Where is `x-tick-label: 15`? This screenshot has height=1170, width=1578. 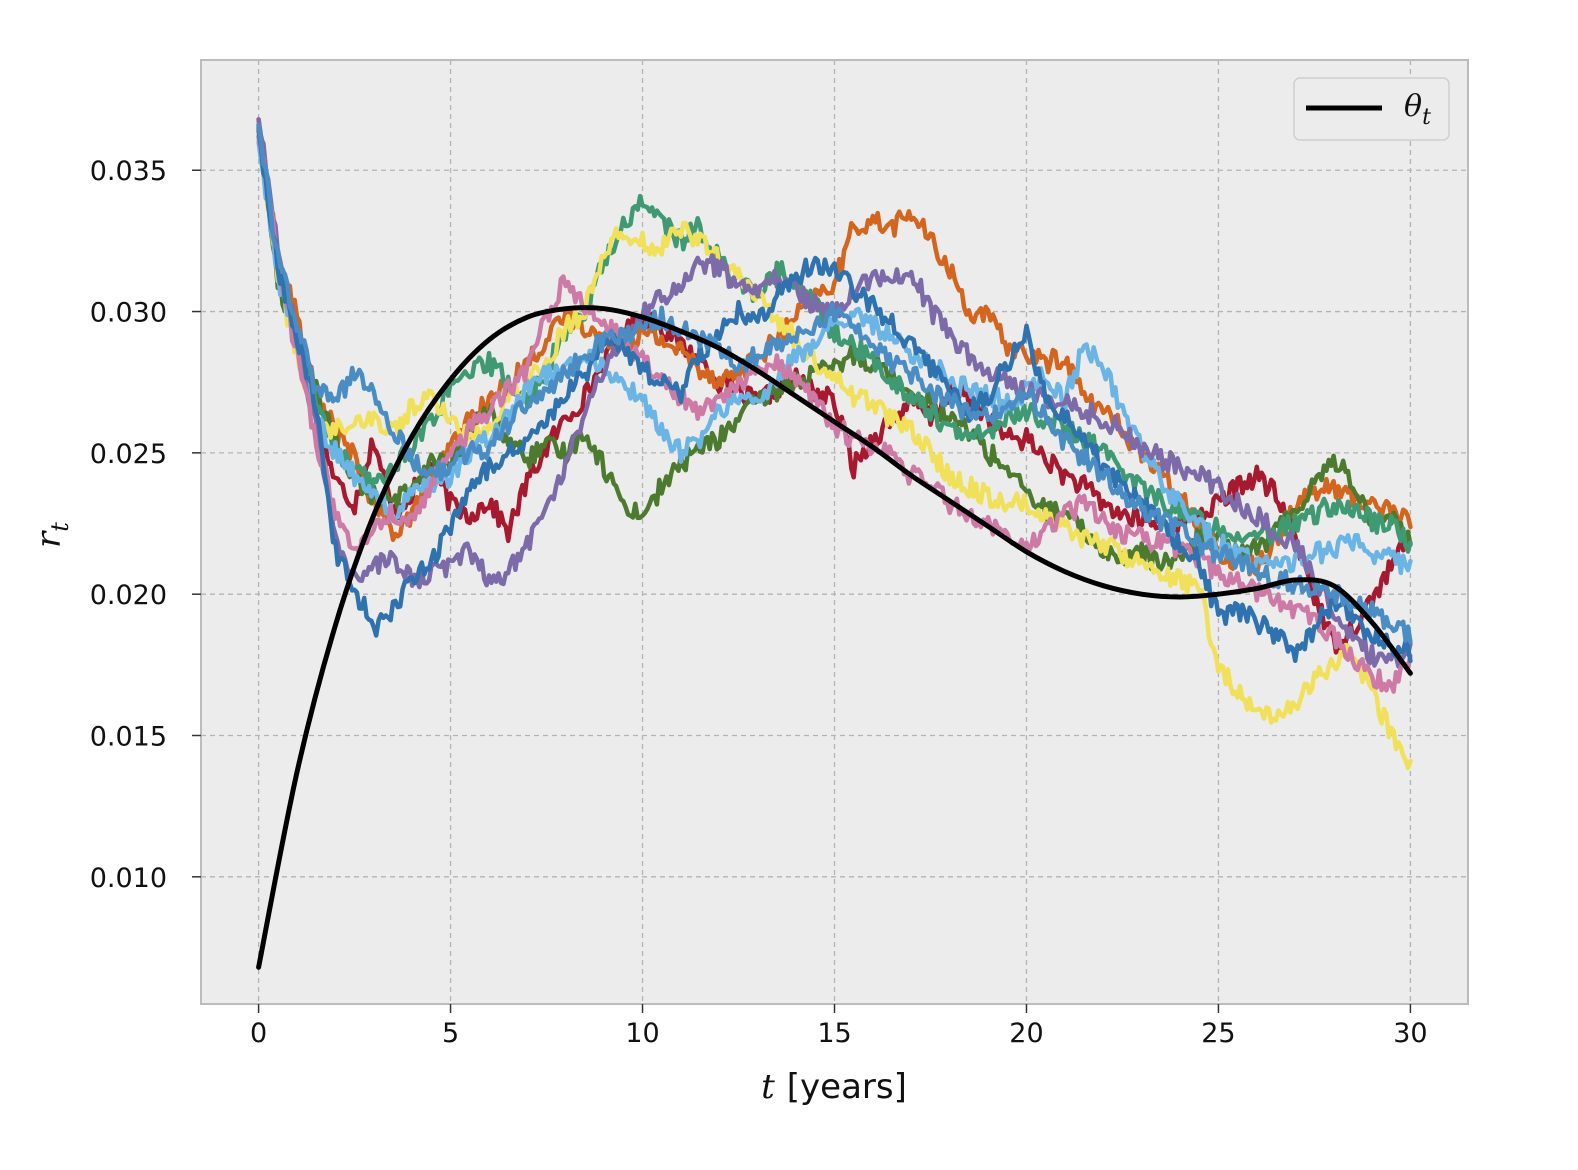 x-tick-label: 15 is located at coordinates (834, 1033).